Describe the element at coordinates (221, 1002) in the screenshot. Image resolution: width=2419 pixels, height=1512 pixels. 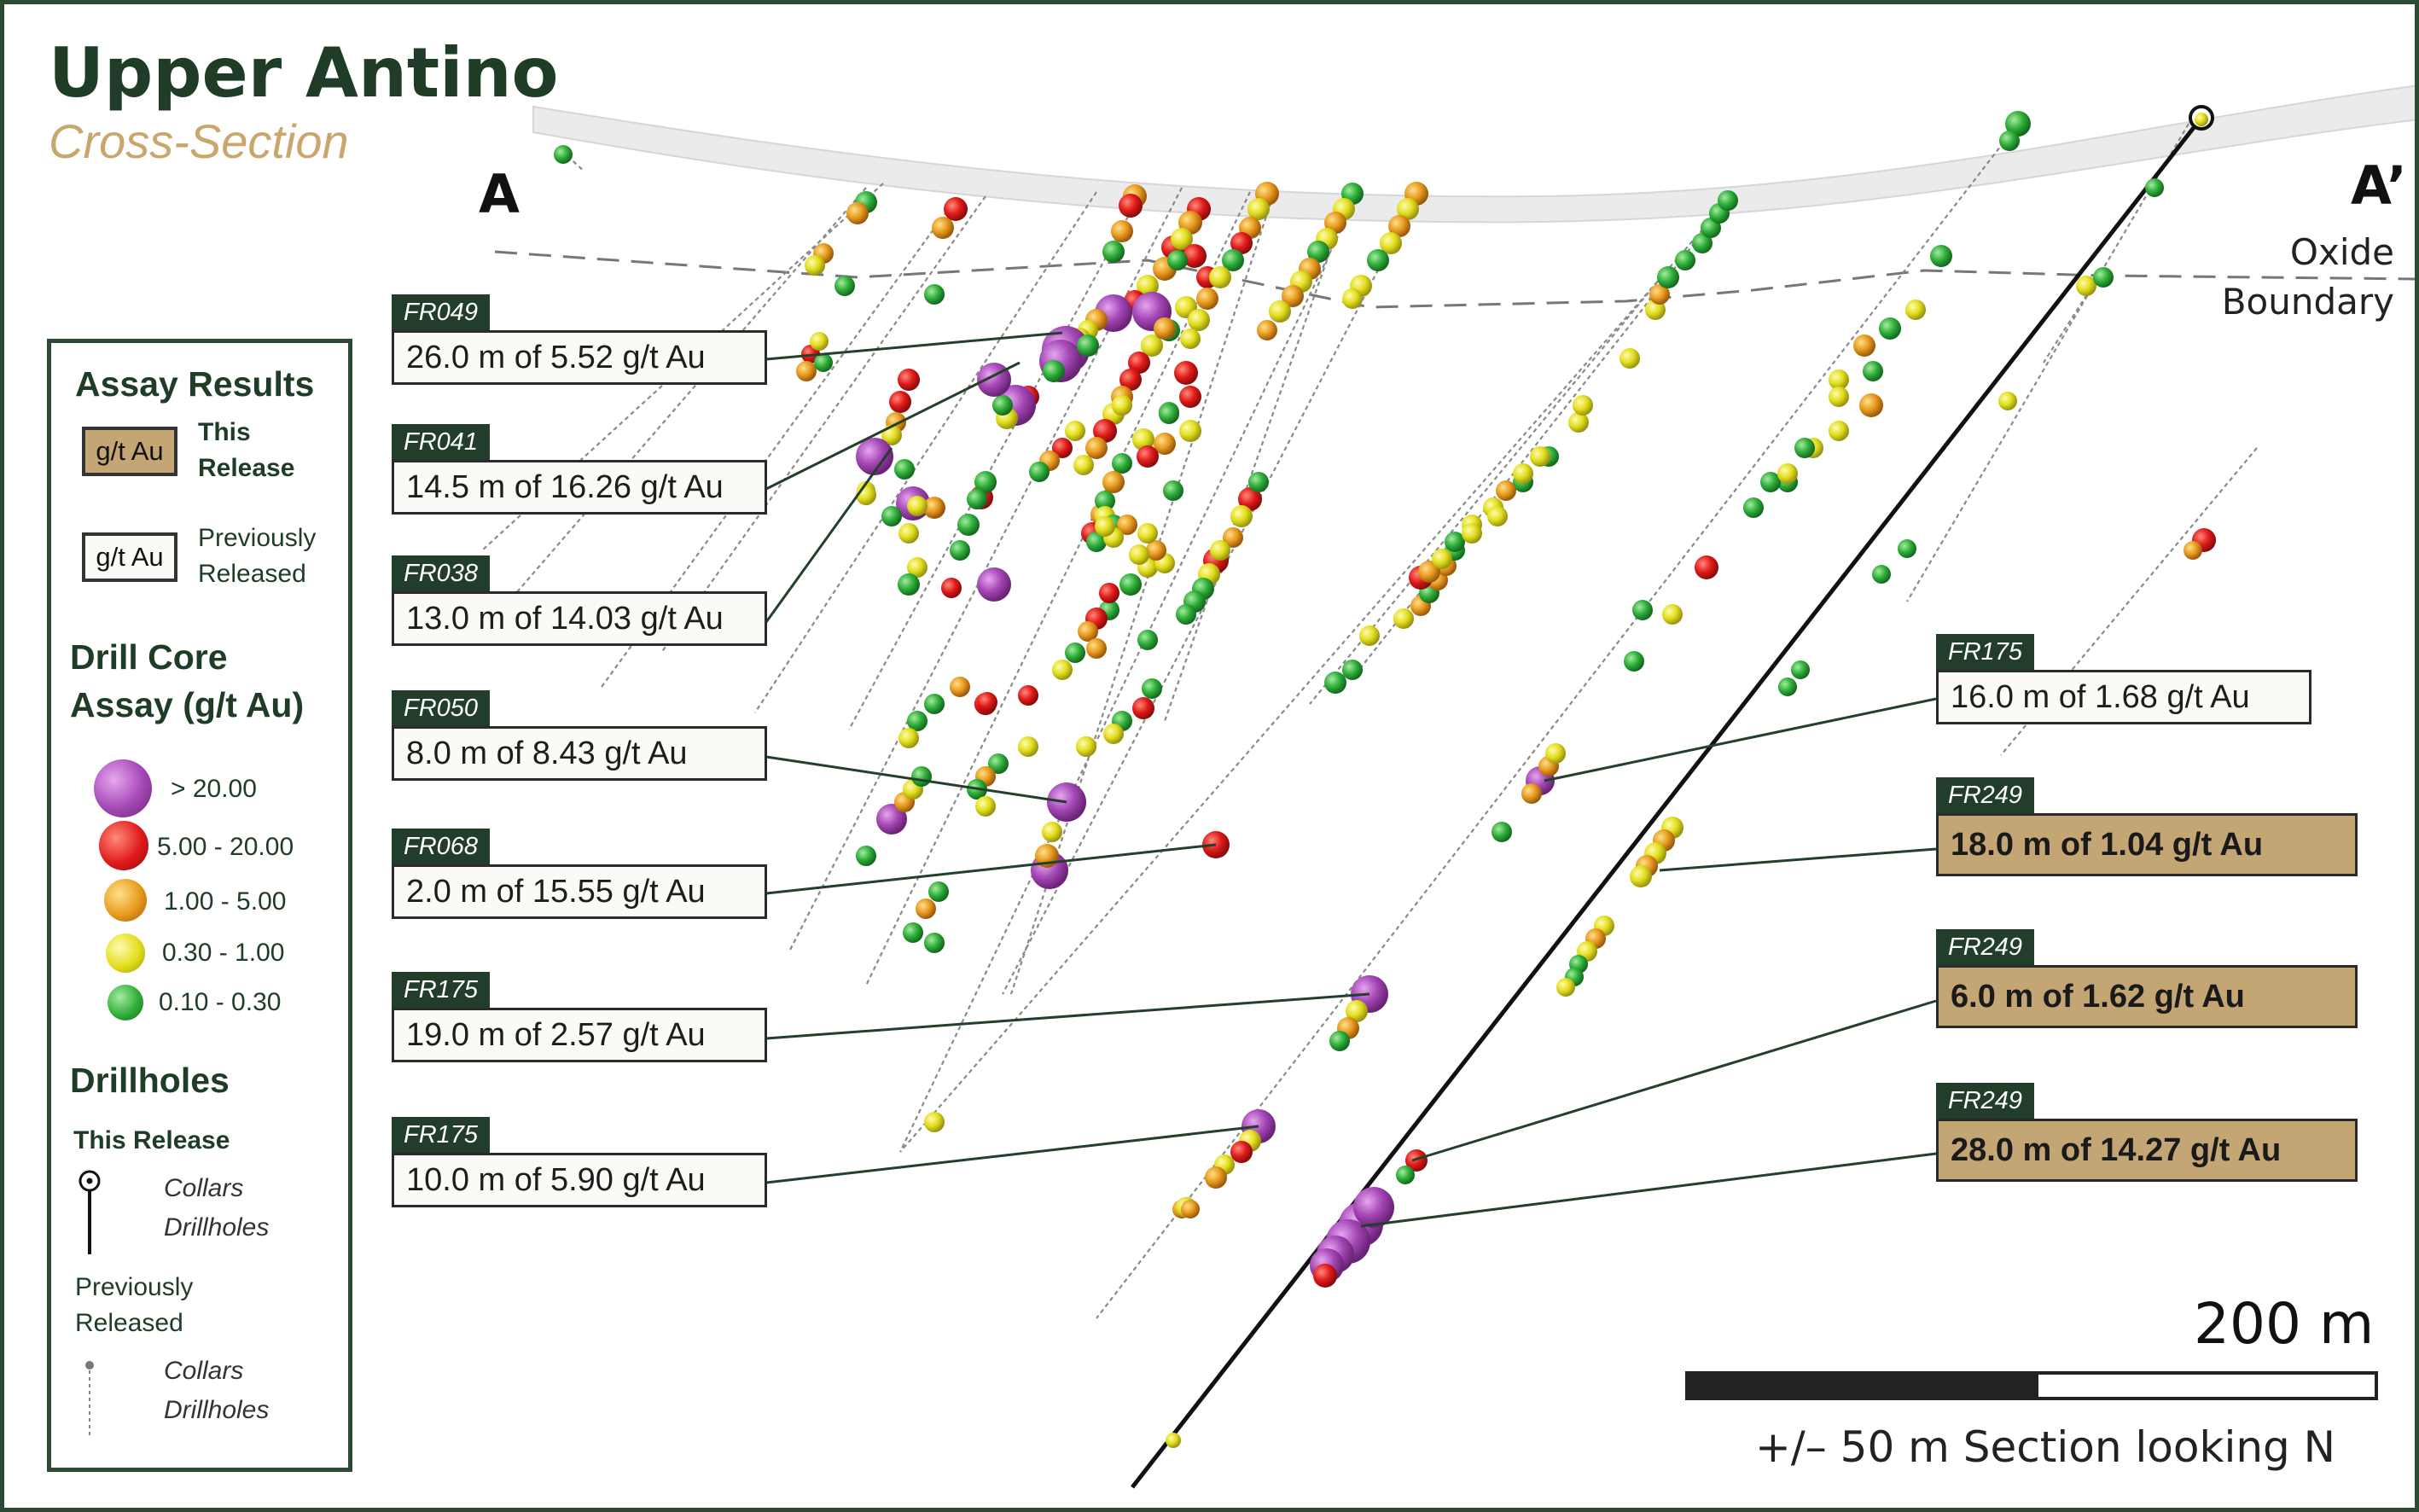
I see `grade-label-01-03: 0.10 - 0.30` at that location.